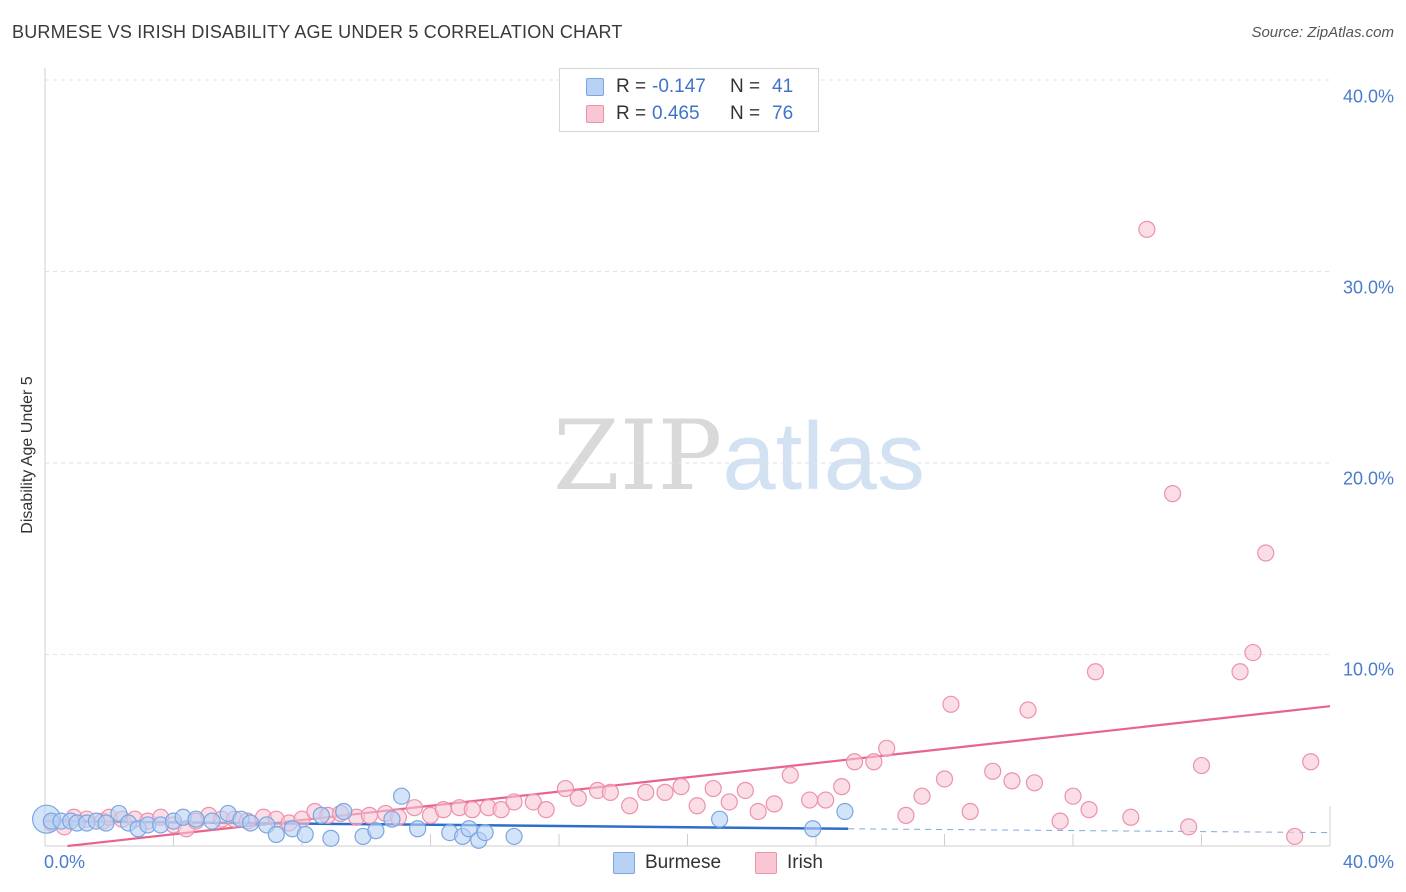 This screenshot has height=892, width=1406. Describe the element at coordinates (65, 862) in the screenshot. I see `x-tick-min: 0.0%` at that location.